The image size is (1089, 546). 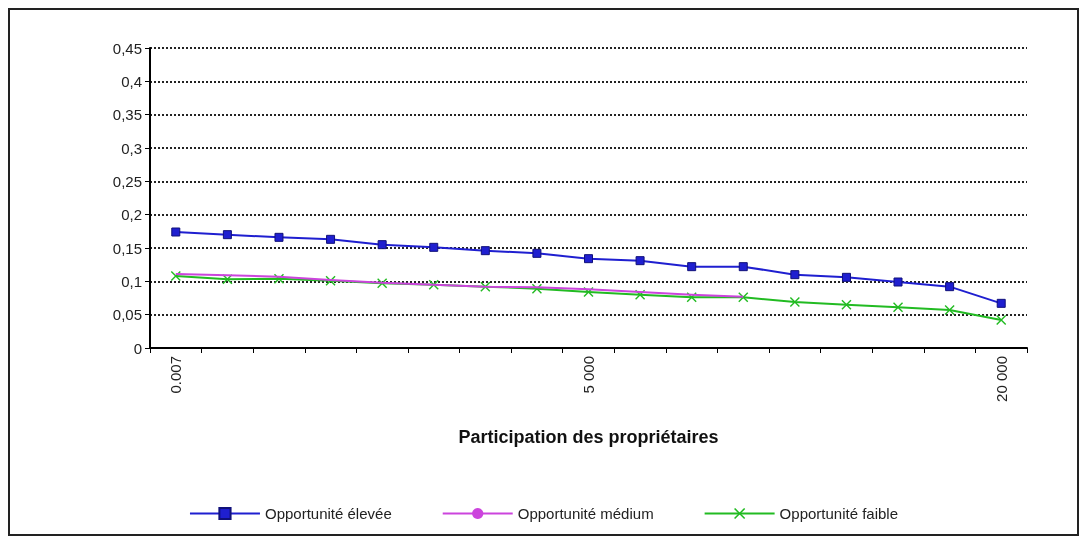 I want to click on y-tick-label: 0,3, so click(x=131, y=148).